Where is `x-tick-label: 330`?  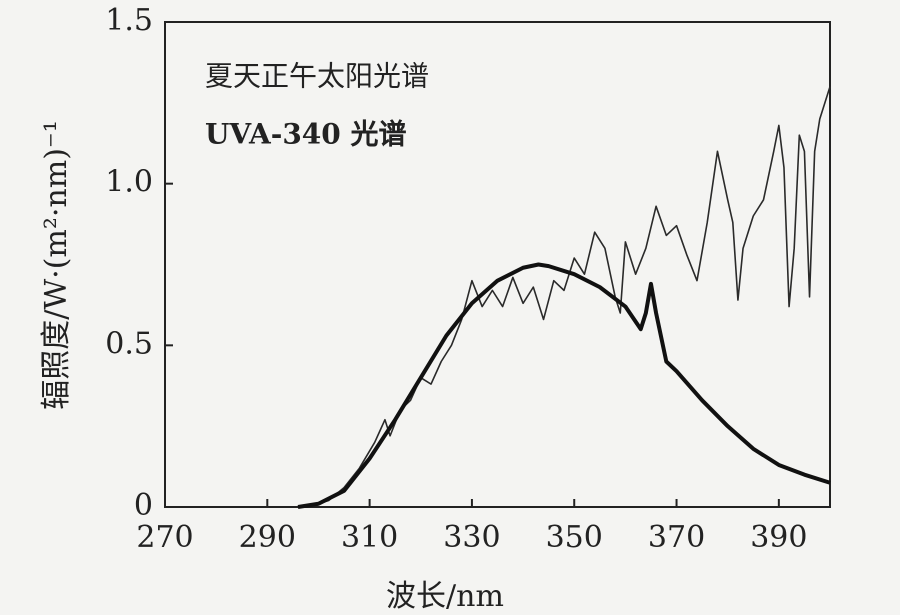 x-tick-label: 330 is located at coordinates (471, 537).